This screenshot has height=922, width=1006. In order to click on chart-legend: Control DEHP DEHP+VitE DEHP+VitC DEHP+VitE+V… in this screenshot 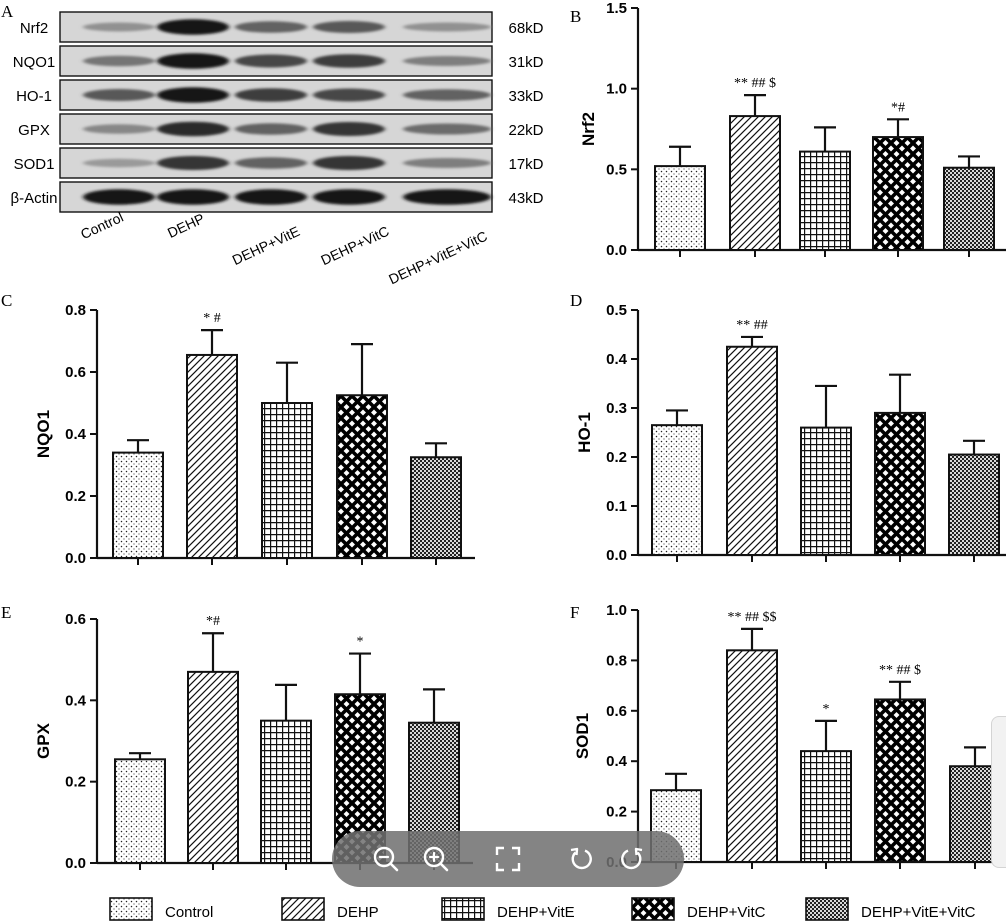, I will do `click(542, 909)`.